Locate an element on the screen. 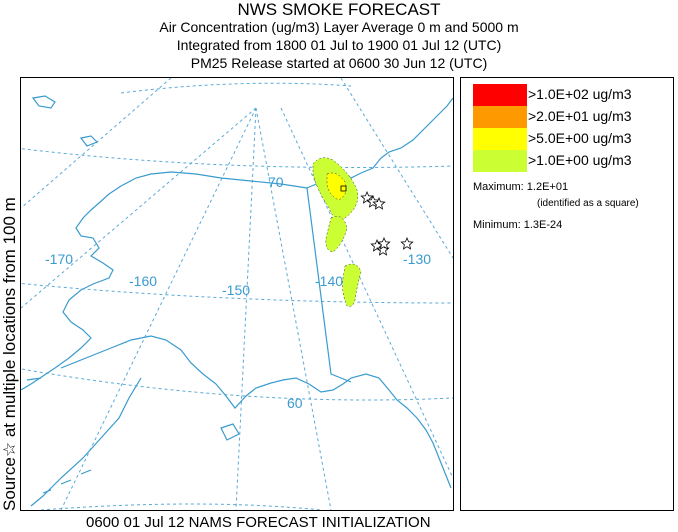  lat-label-70: 70 is located at coordinates (276, 182).